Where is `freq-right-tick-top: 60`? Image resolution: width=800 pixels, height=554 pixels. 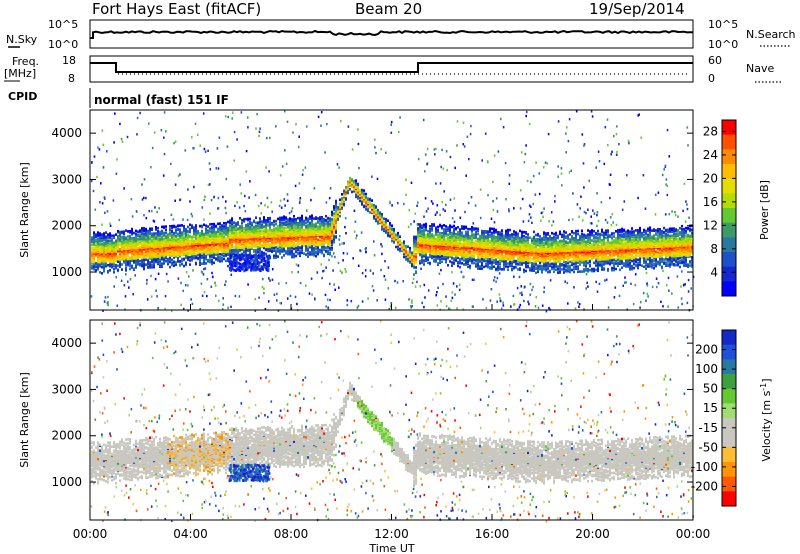
freq-right-tick-top: 60 is located at coordinates (715, 60).